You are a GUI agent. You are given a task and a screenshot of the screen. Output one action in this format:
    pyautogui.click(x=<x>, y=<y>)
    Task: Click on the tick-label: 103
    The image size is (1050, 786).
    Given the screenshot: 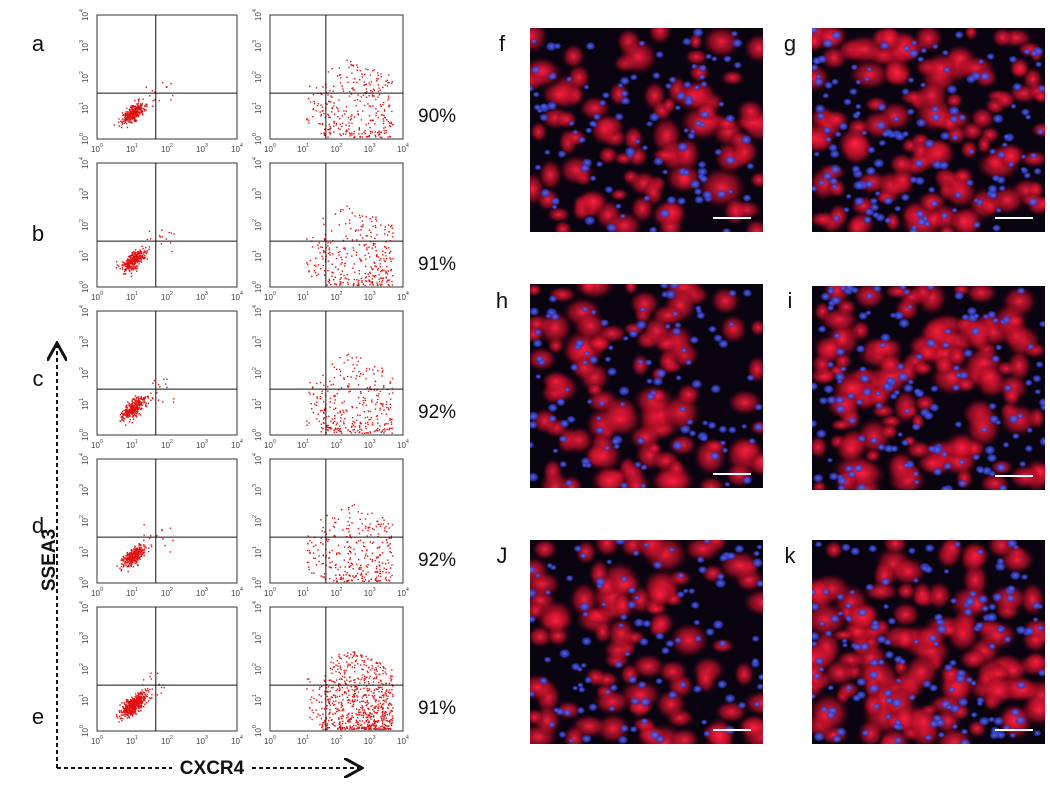 What is the action you would take?
    pyautogui.click(x=84, y=490)
    